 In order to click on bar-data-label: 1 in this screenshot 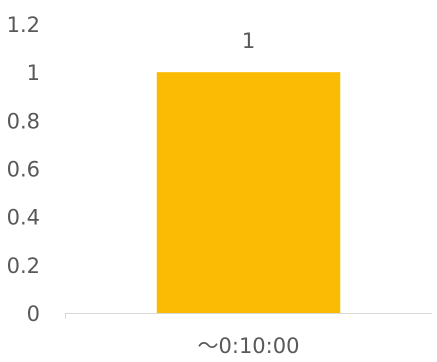, I will do `click(248, 41)`.